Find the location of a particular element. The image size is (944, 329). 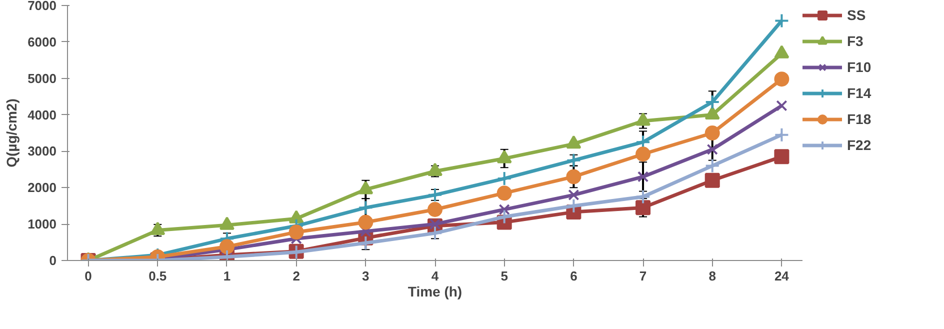

y-tick-label: 0 is located at coordinates (53, 260).